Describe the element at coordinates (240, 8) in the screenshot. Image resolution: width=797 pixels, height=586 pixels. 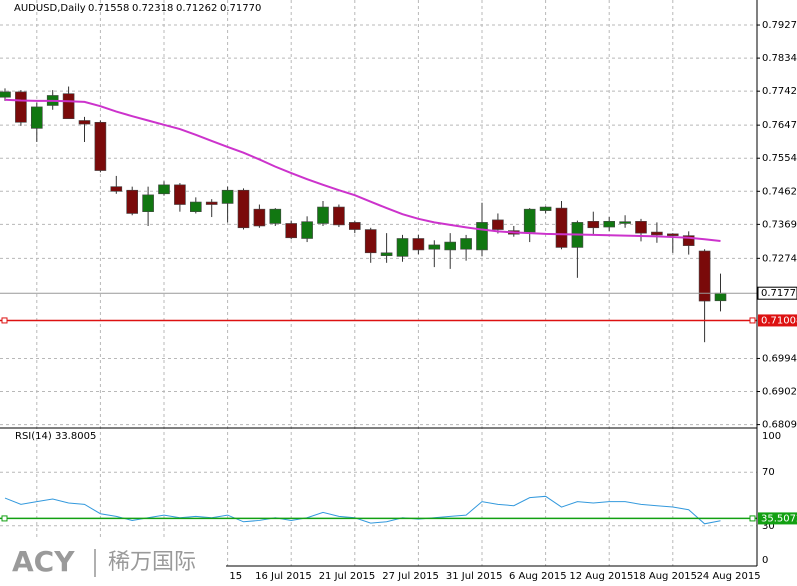
I see `header-ohlc: 0.71770` at that location.